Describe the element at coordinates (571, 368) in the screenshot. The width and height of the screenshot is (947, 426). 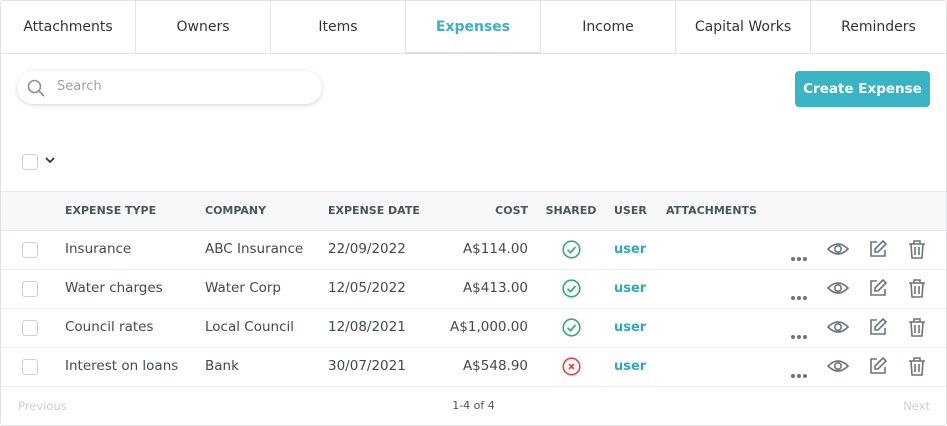
I see `shared-no-icon` at that location.